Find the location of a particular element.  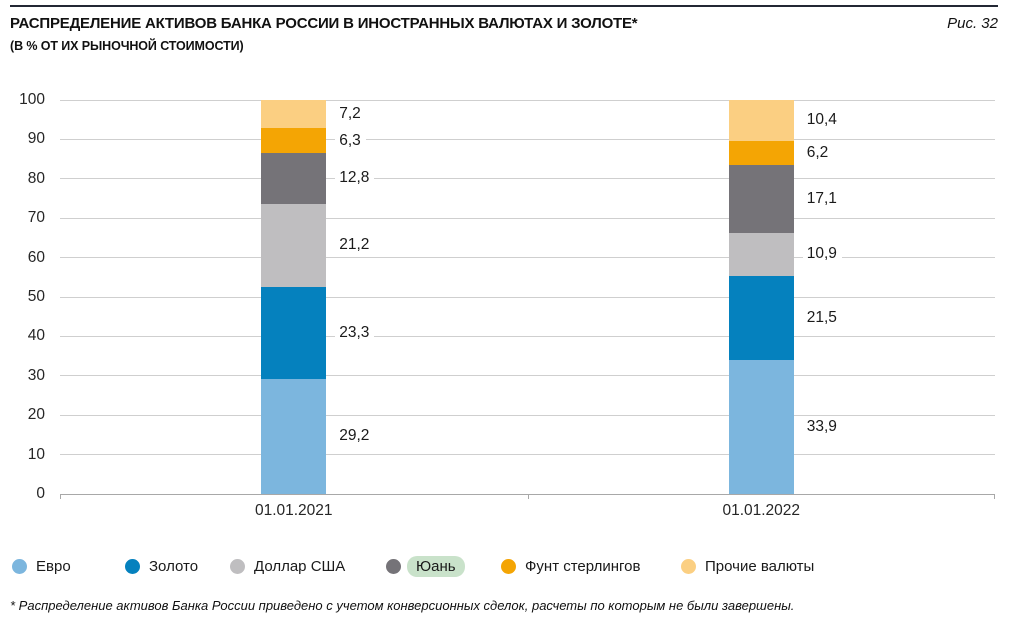

legend-item: Прочие валюты is located at coordinates (747, 566).